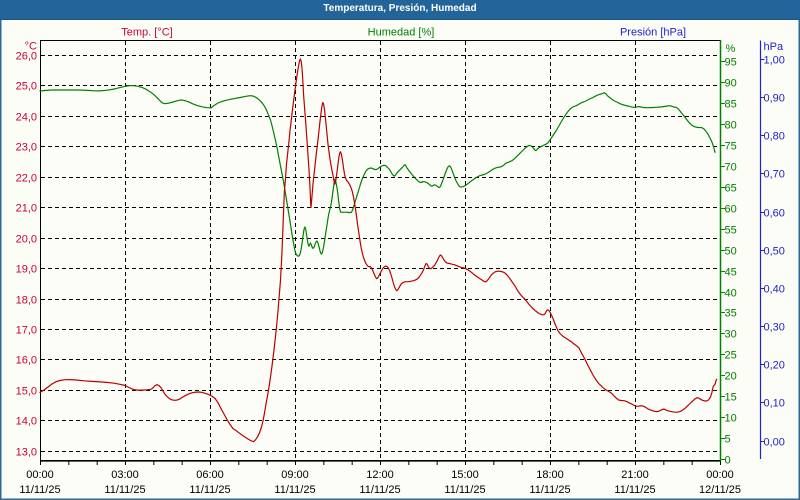  What do you see at coordinates (465, 475) in the screenshot?
I see `svg-text: 15:00` at bounding box center [465, 475].